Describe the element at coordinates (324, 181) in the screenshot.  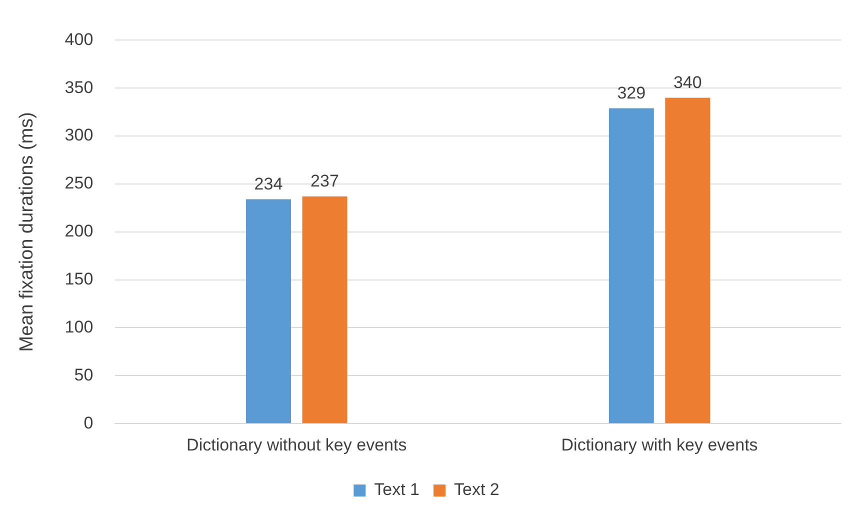
I see `data-label: 237` at that location.